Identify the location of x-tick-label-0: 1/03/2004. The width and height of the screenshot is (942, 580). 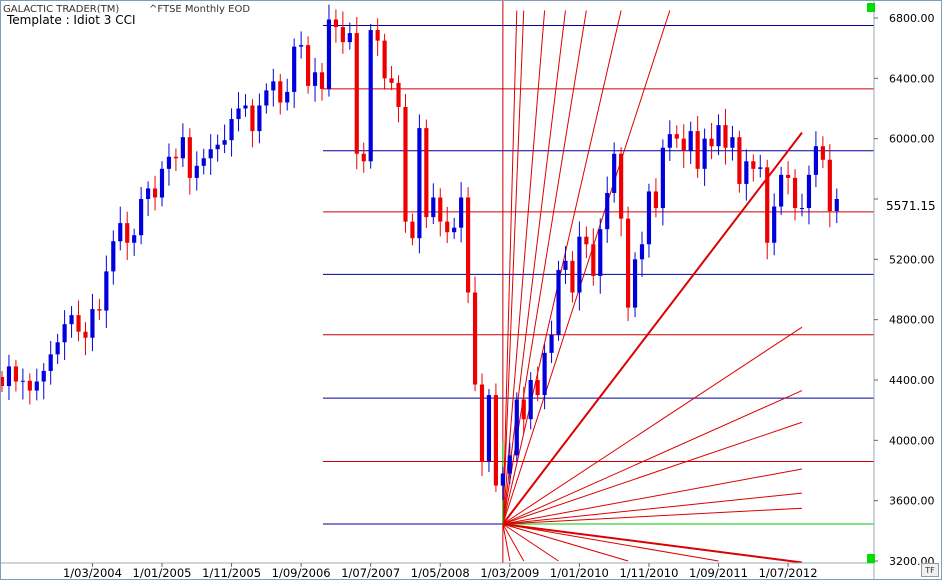
(92, 572).